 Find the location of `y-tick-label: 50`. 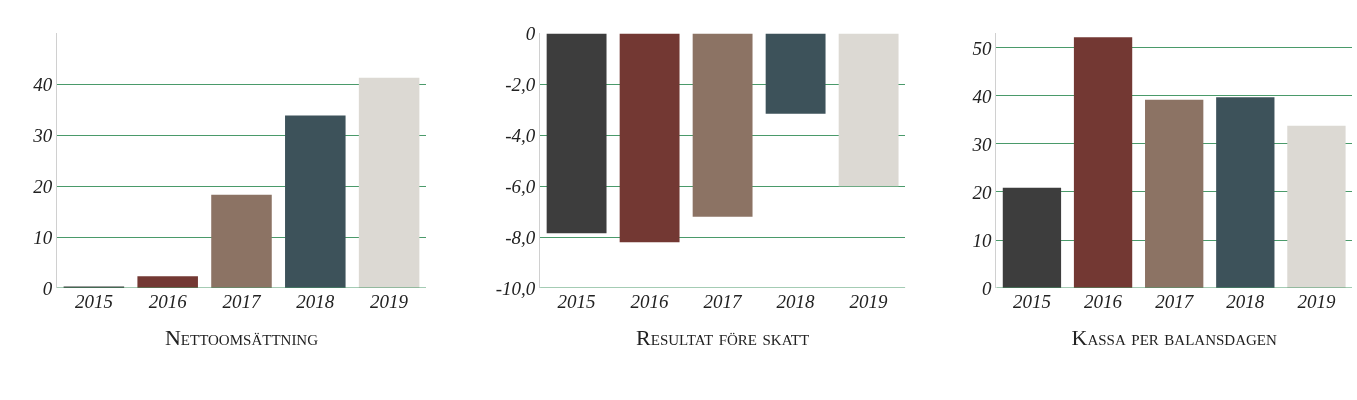

y-tick-label: 50 is located at coordinates (982, 48).